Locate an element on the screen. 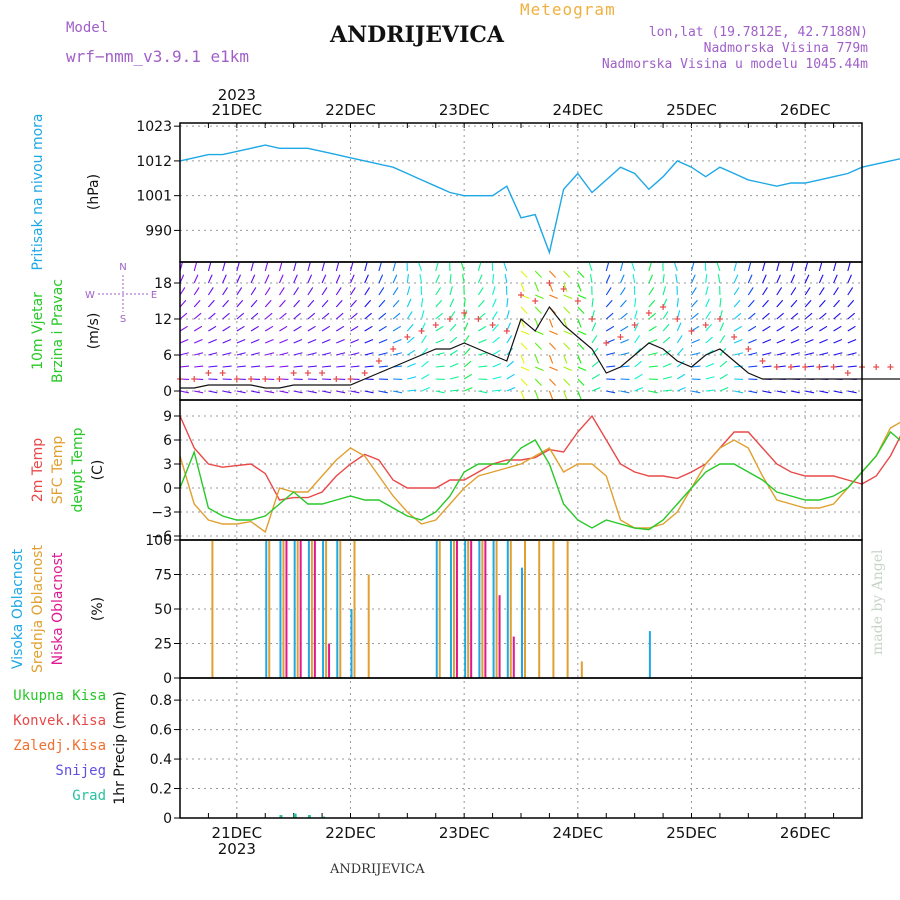  precip-legend-1: Konvek.Kisa is located at coordinates (59, 721).